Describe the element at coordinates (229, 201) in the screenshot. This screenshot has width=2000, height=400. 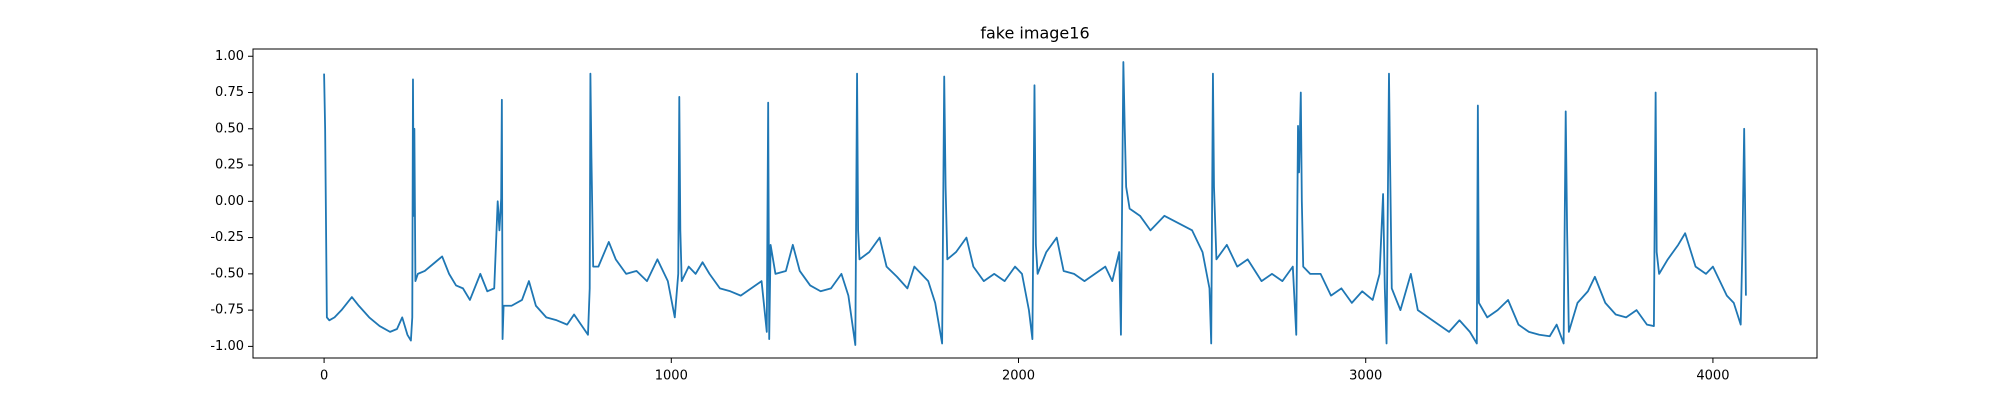
I see `y-tick-label: 0.00` at that location.